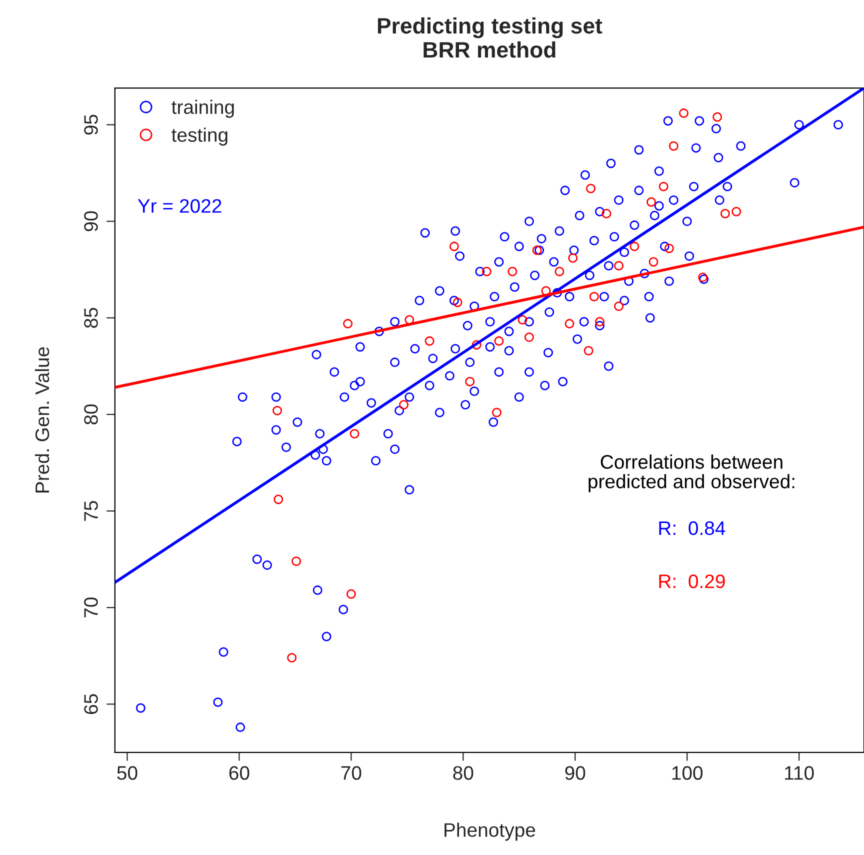 Image resolution: width=864 pixels, height=855 pixels. Describe the element at coordinates (91, 124) in the screenshot. I see `y-tick-label: 95` at that location.